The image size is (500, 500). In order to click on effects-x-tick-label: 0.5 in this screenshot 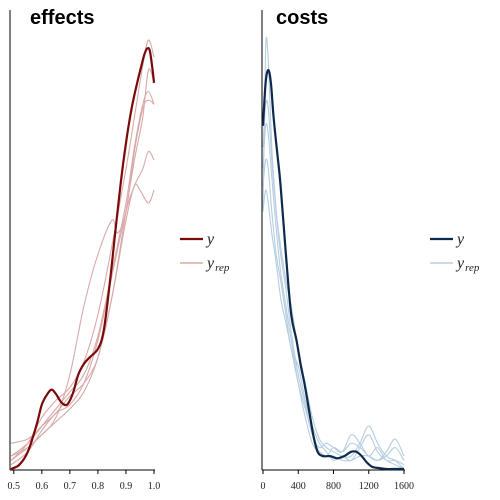, I will do `click(14, 486)`.